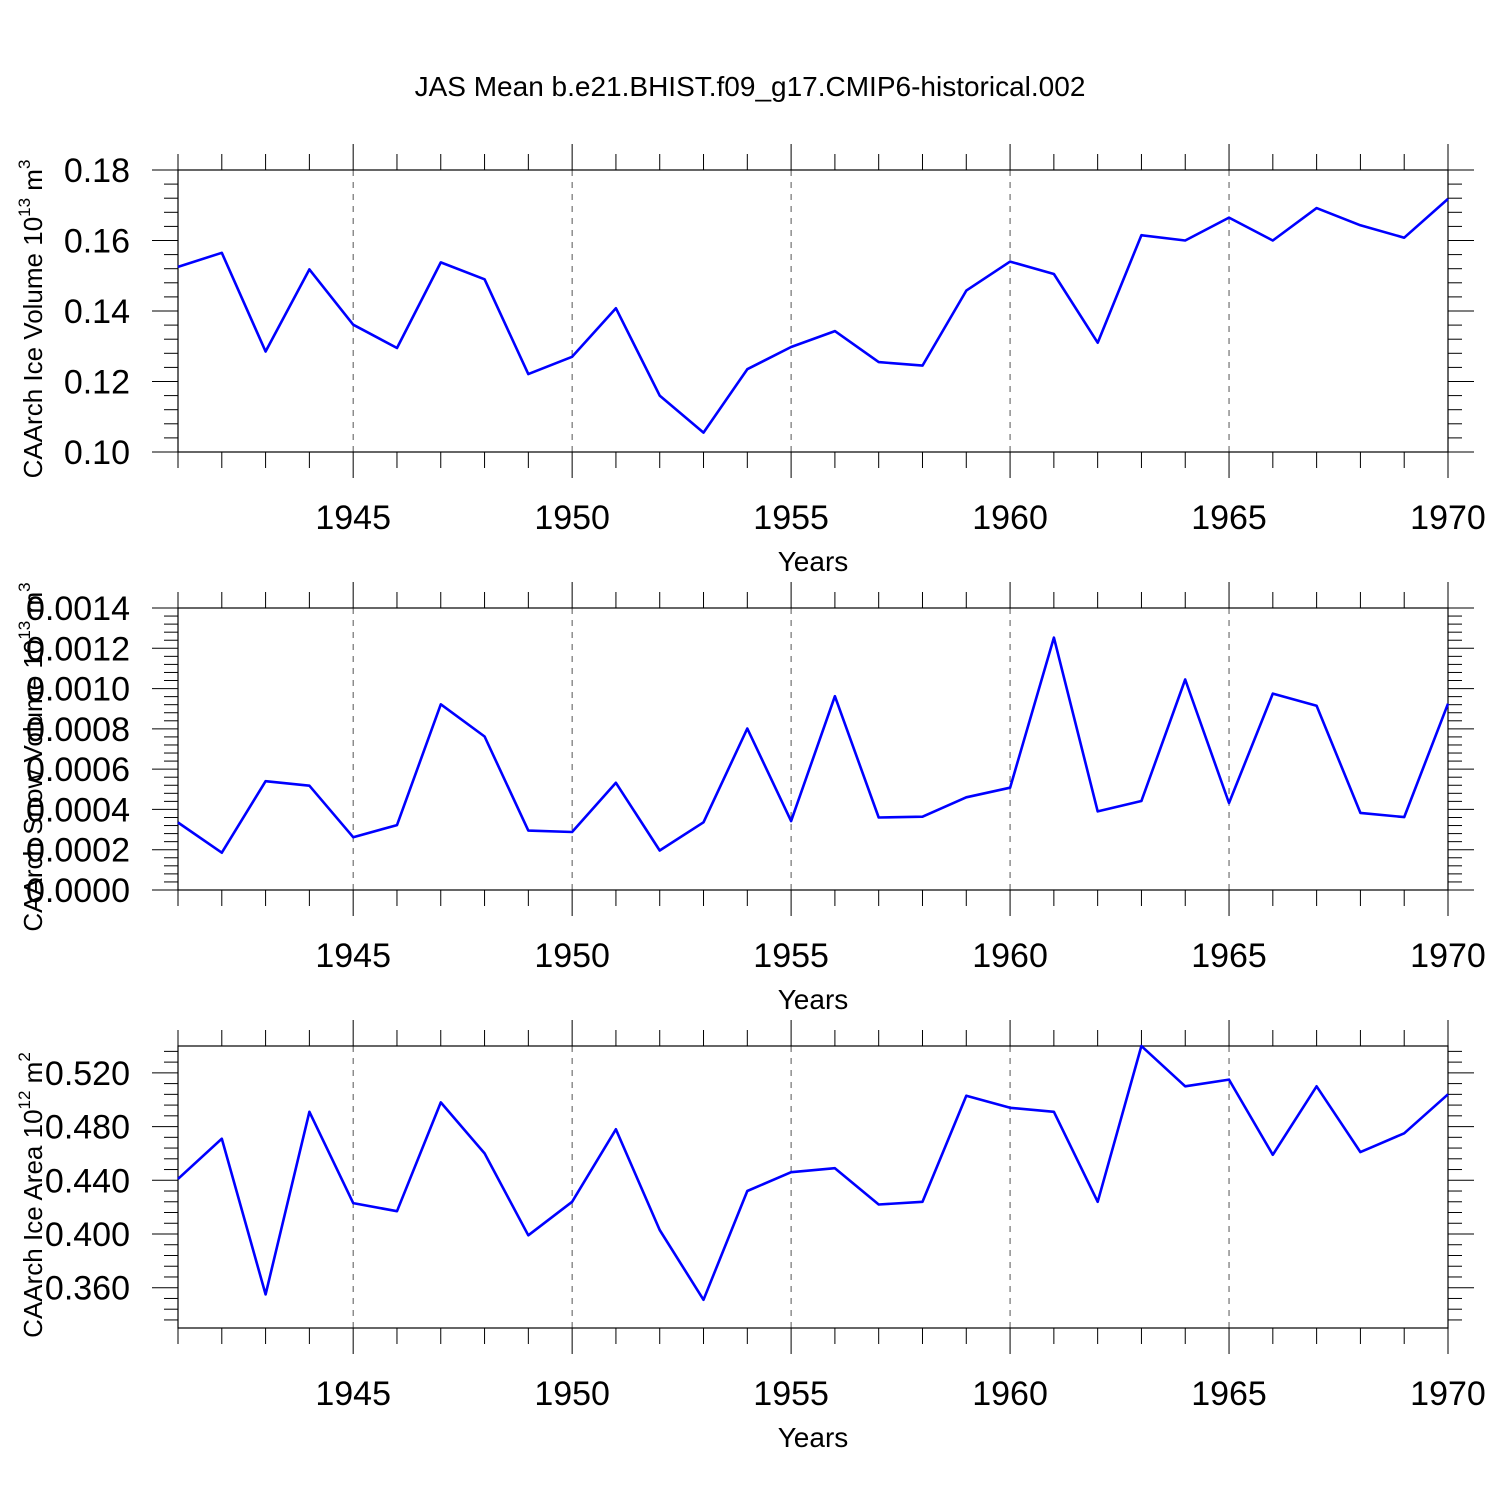  What do you see at coordinates (87, 1128) in the screenshot?
I see `y-tick-label: 0.480` at bounding box center [87, 1128].